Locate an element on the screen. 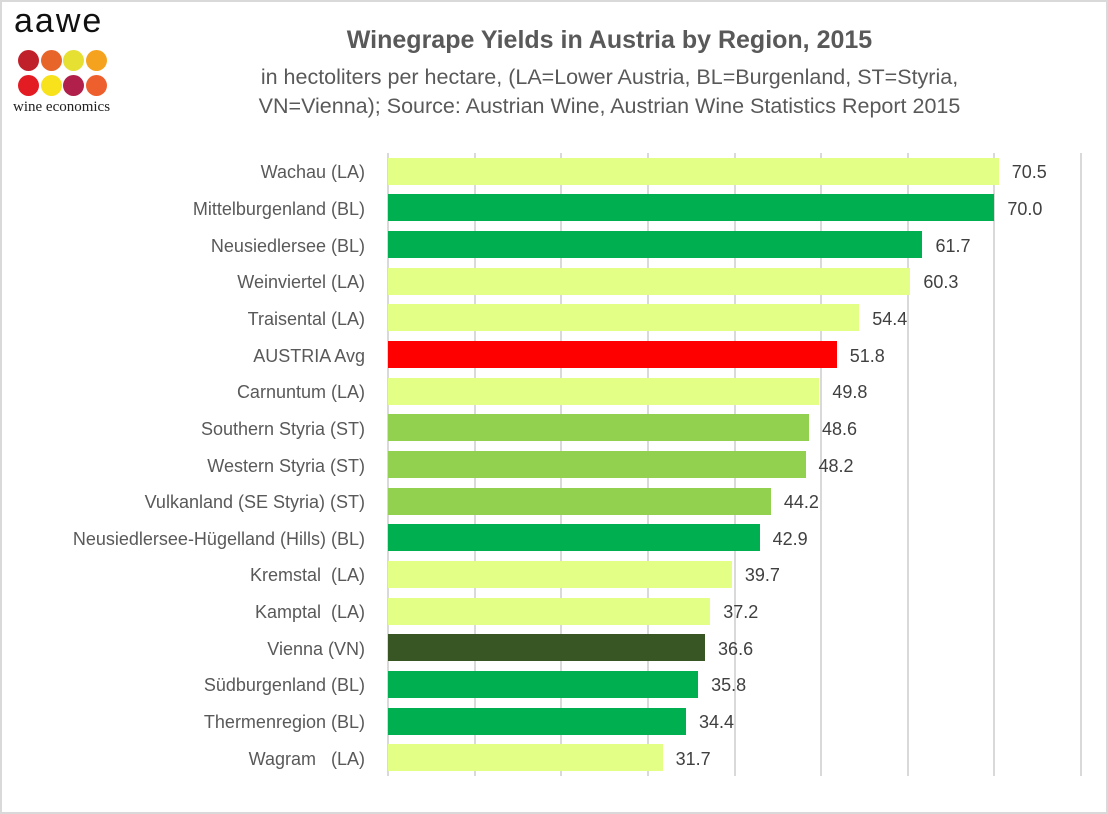 This screenshot has height=814, width=1108. data-label: 34.4 is located at coordinates (716, 722).